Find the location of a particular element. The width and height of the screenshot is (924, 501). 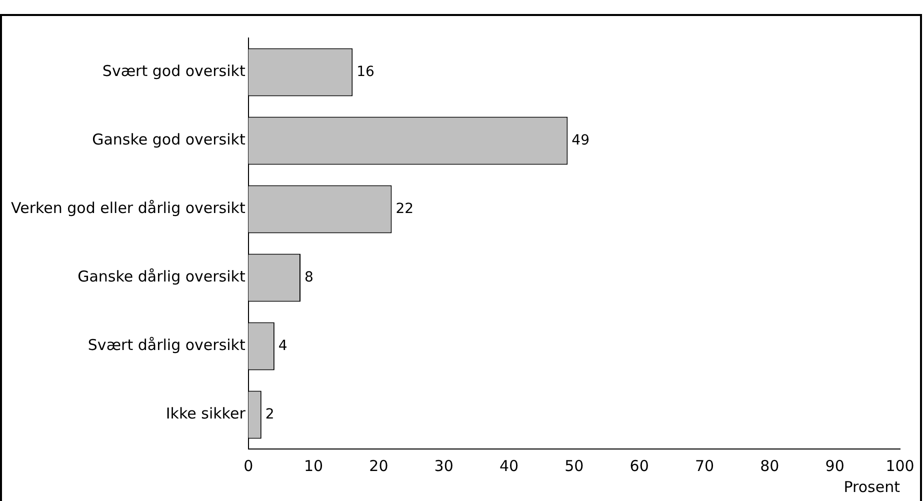

x-tick-label: 20 is located at coordinates (378, 465).